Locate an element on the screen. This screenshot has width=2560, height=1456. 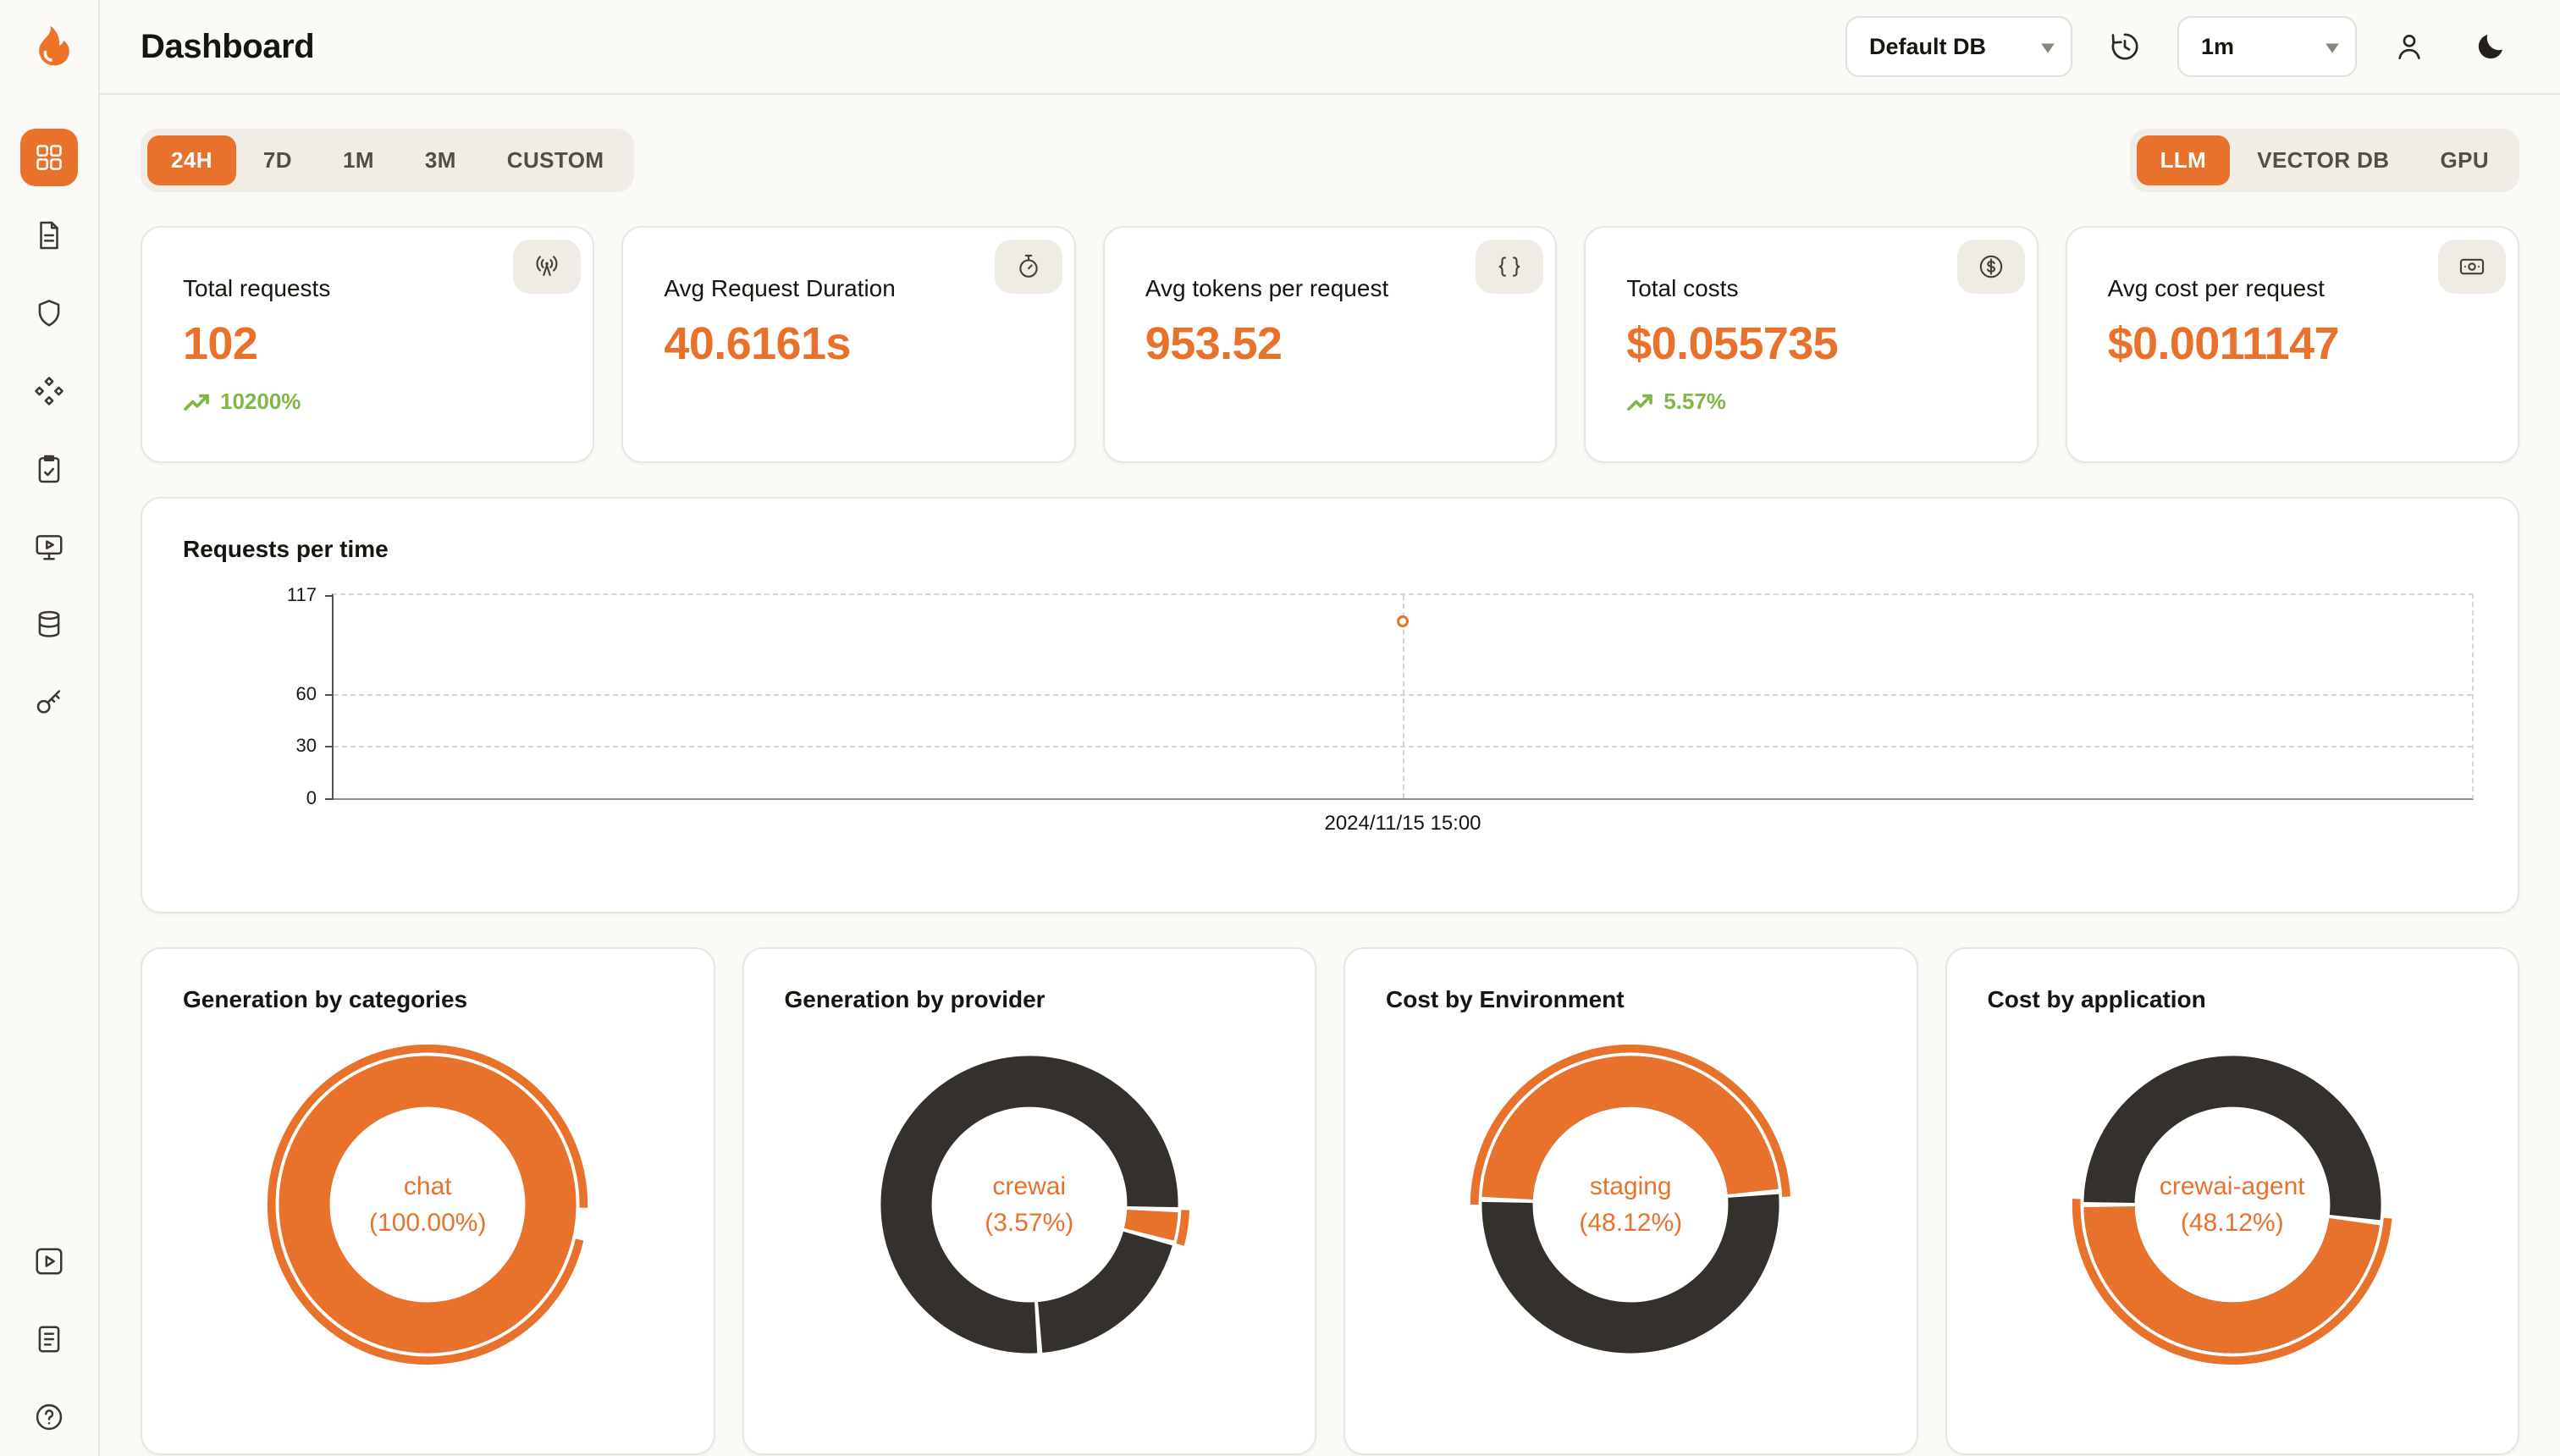
time-range-tabs: 24H 7D 1M 3M CUSTOM is located at coordinates (388, 160).